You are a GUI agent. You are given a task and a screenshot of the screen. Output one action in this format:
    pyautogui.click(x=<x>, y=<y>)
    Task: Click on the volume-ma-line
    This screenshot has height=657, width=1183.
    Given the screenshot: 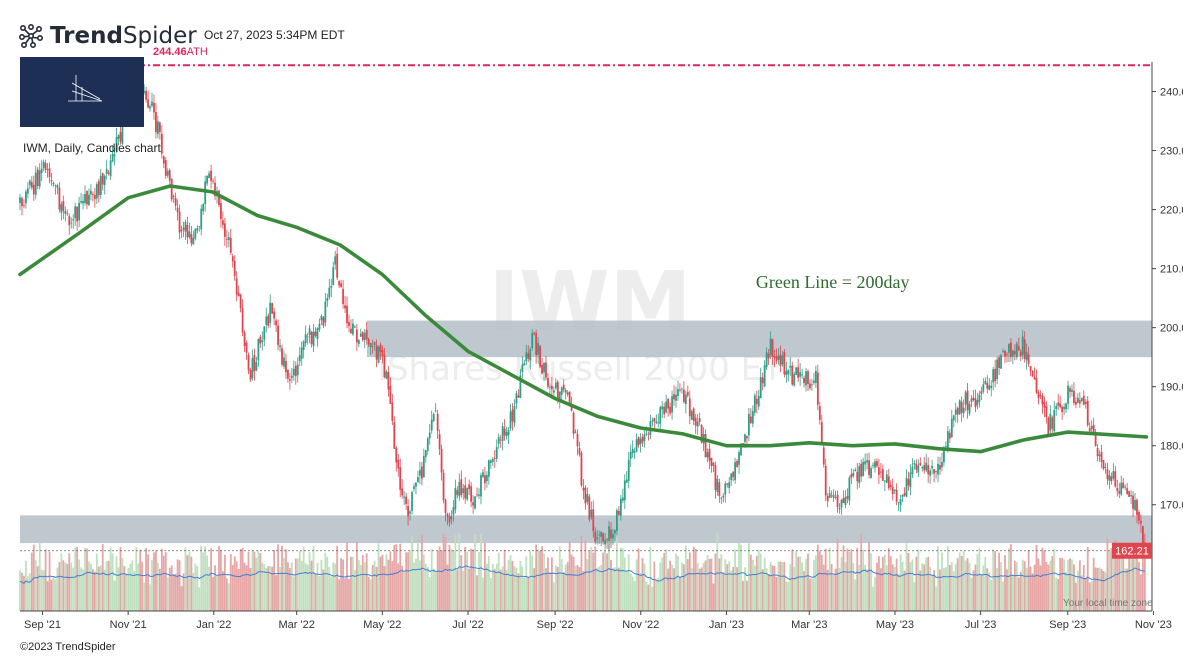 What is the action you would take?
    pyautogui.click(x=582, y=574)
    